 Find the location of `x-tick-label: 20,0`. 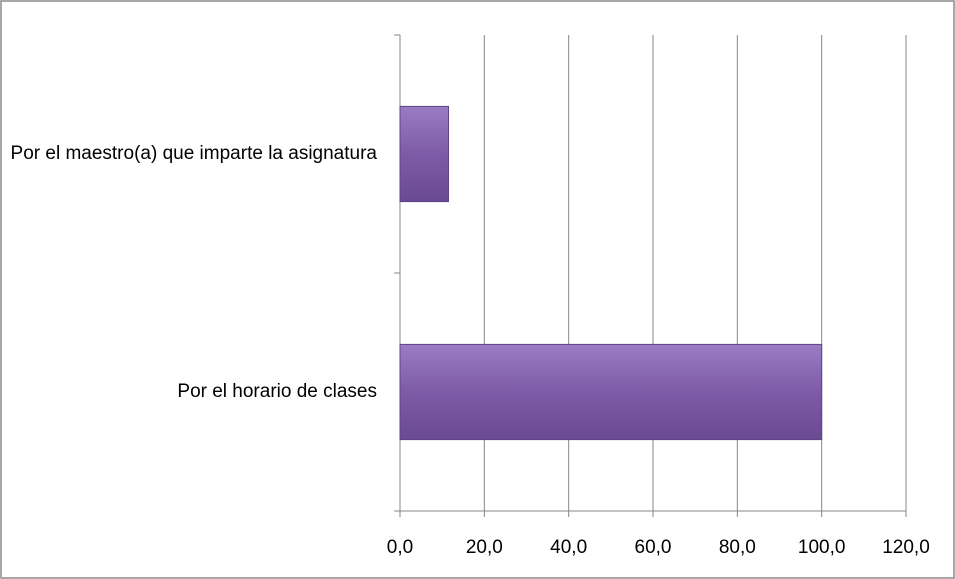

x-tick-label: 20,0 is located at coordinates (484, 547).